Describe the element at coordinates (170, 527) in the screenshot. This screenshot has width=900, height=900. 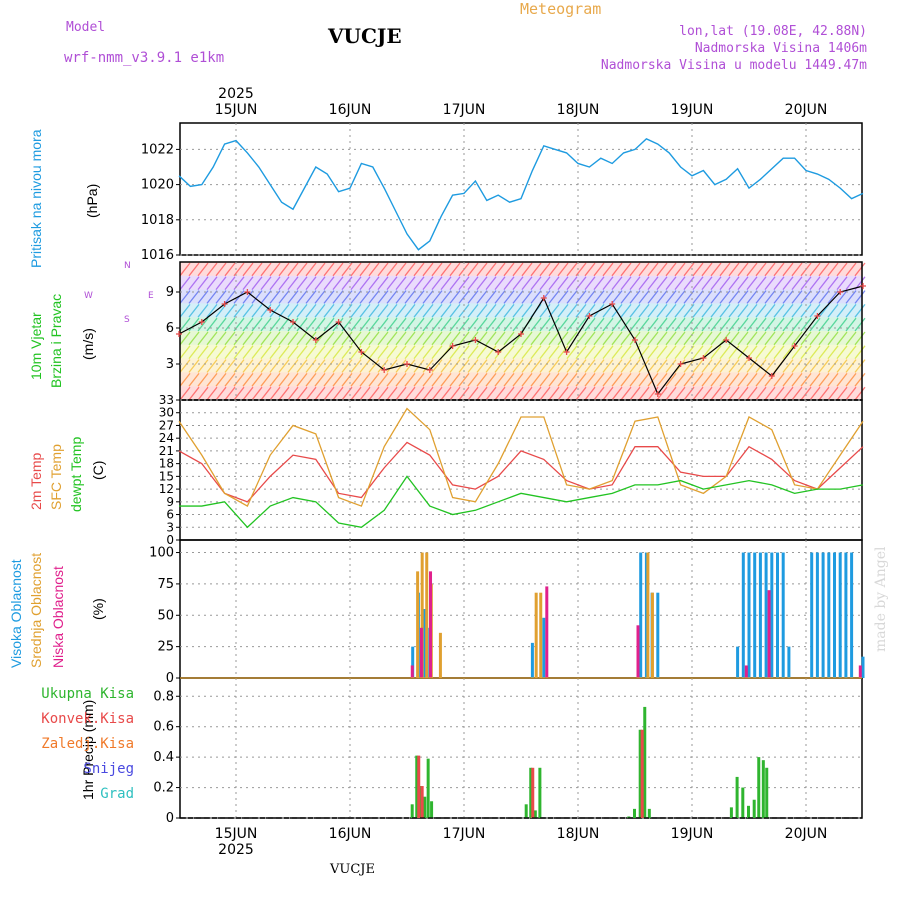
I see `temp-tick-label: 3` at that location.